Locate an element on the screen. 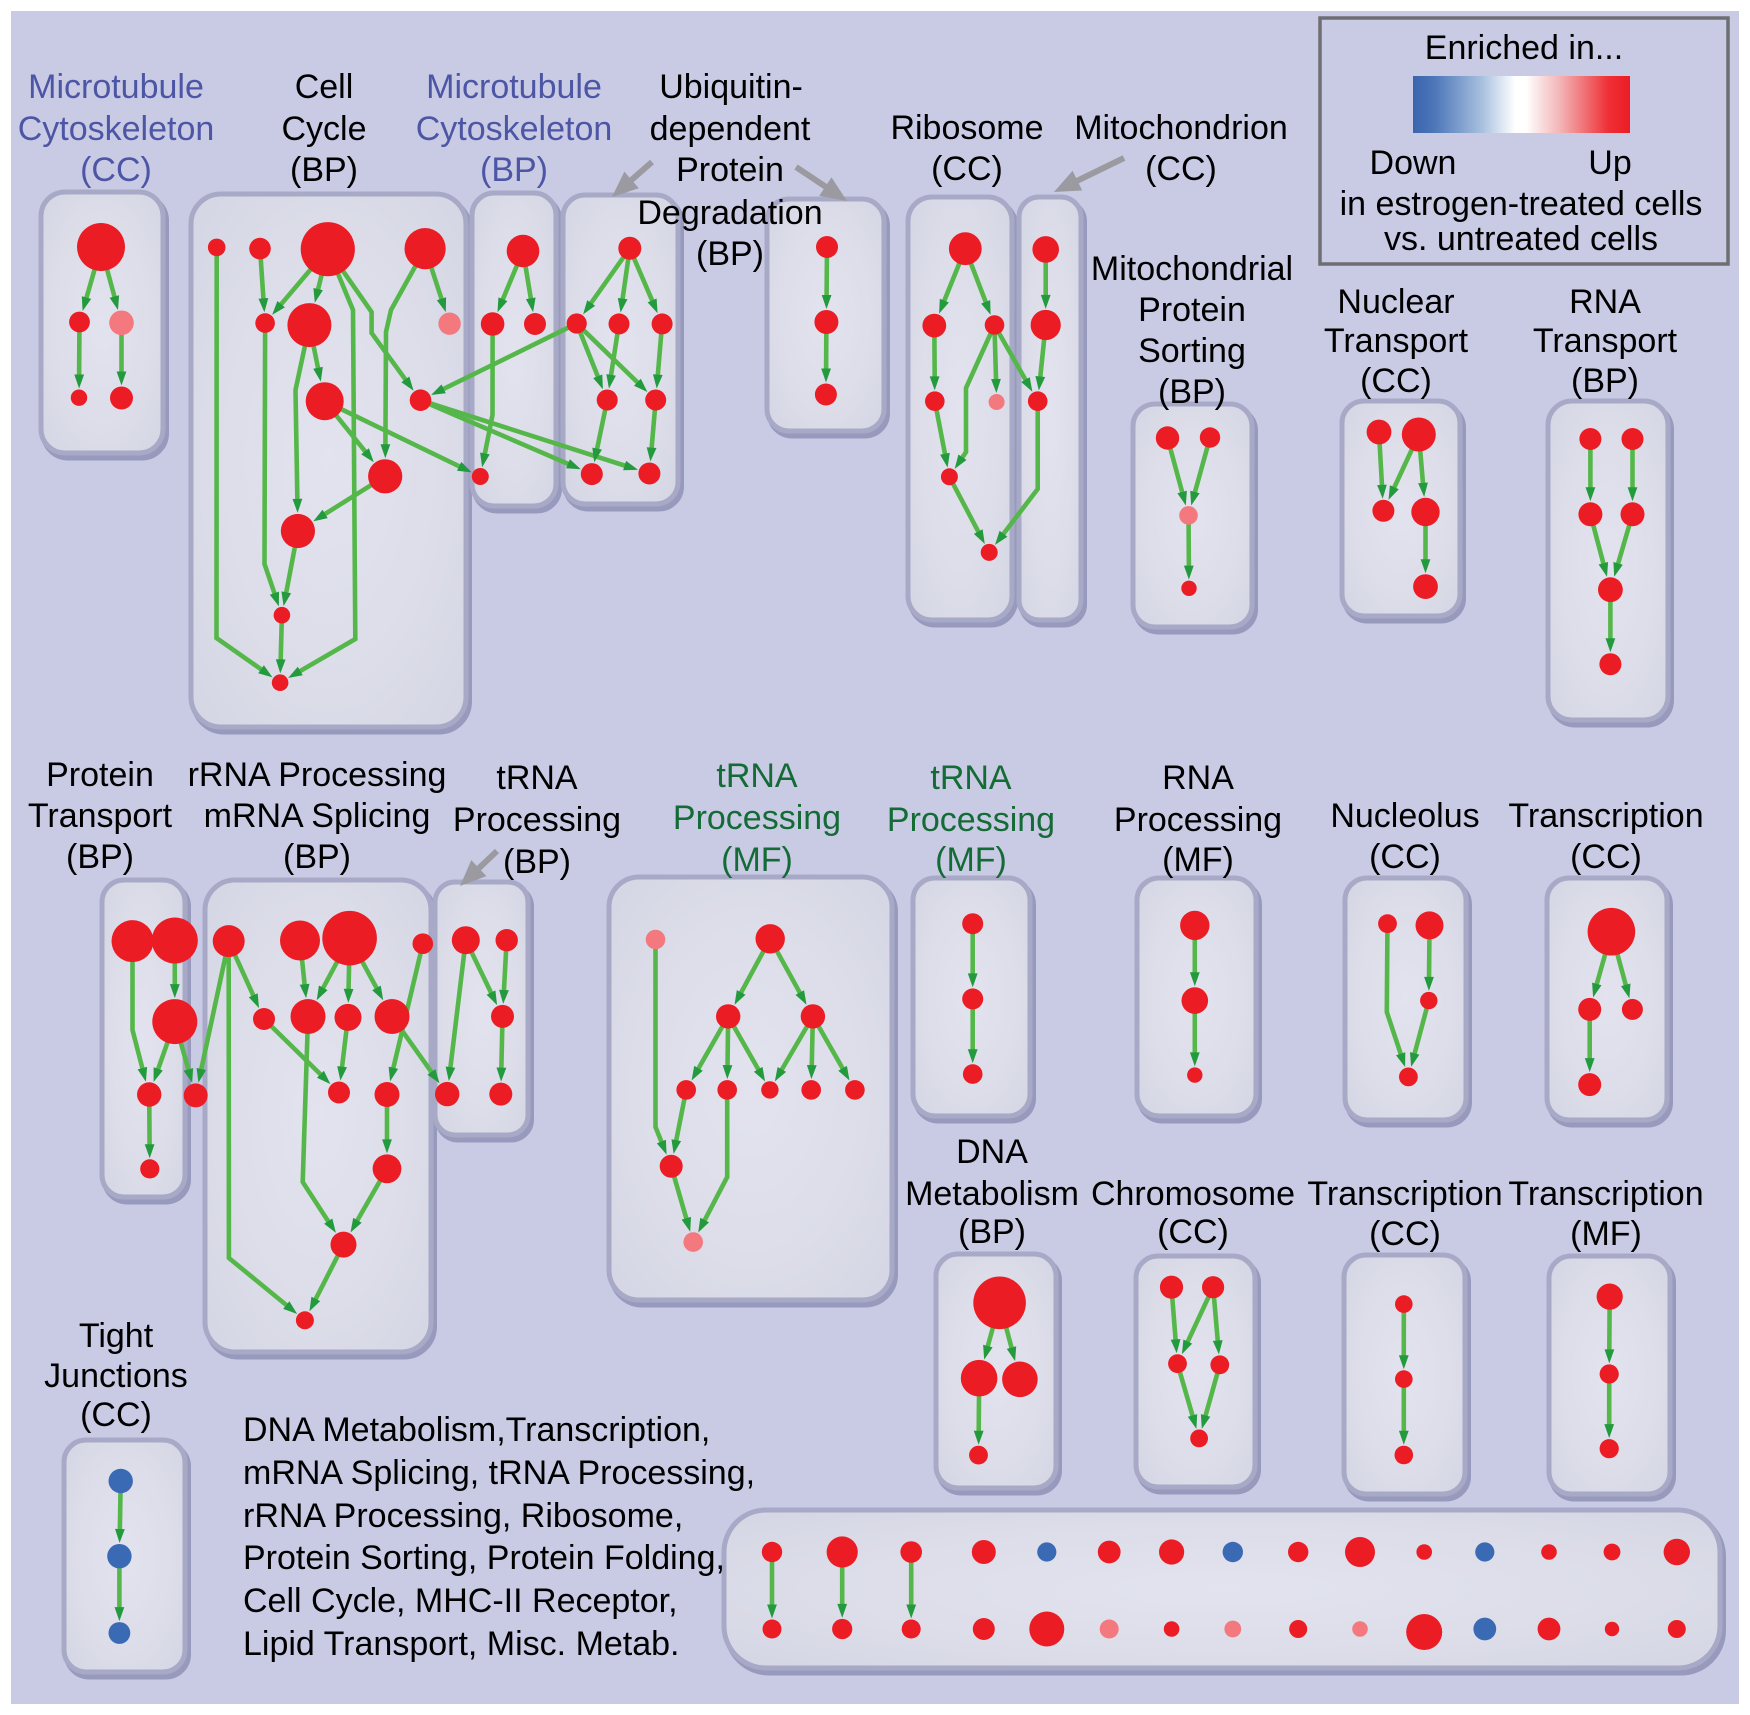 The height and width of the screenshot is (1715, 1750). svg-text:Protein Sorting, Protein Foldi: Protein Sorting, Protein Folding, is located at coordinates (484, 1558).